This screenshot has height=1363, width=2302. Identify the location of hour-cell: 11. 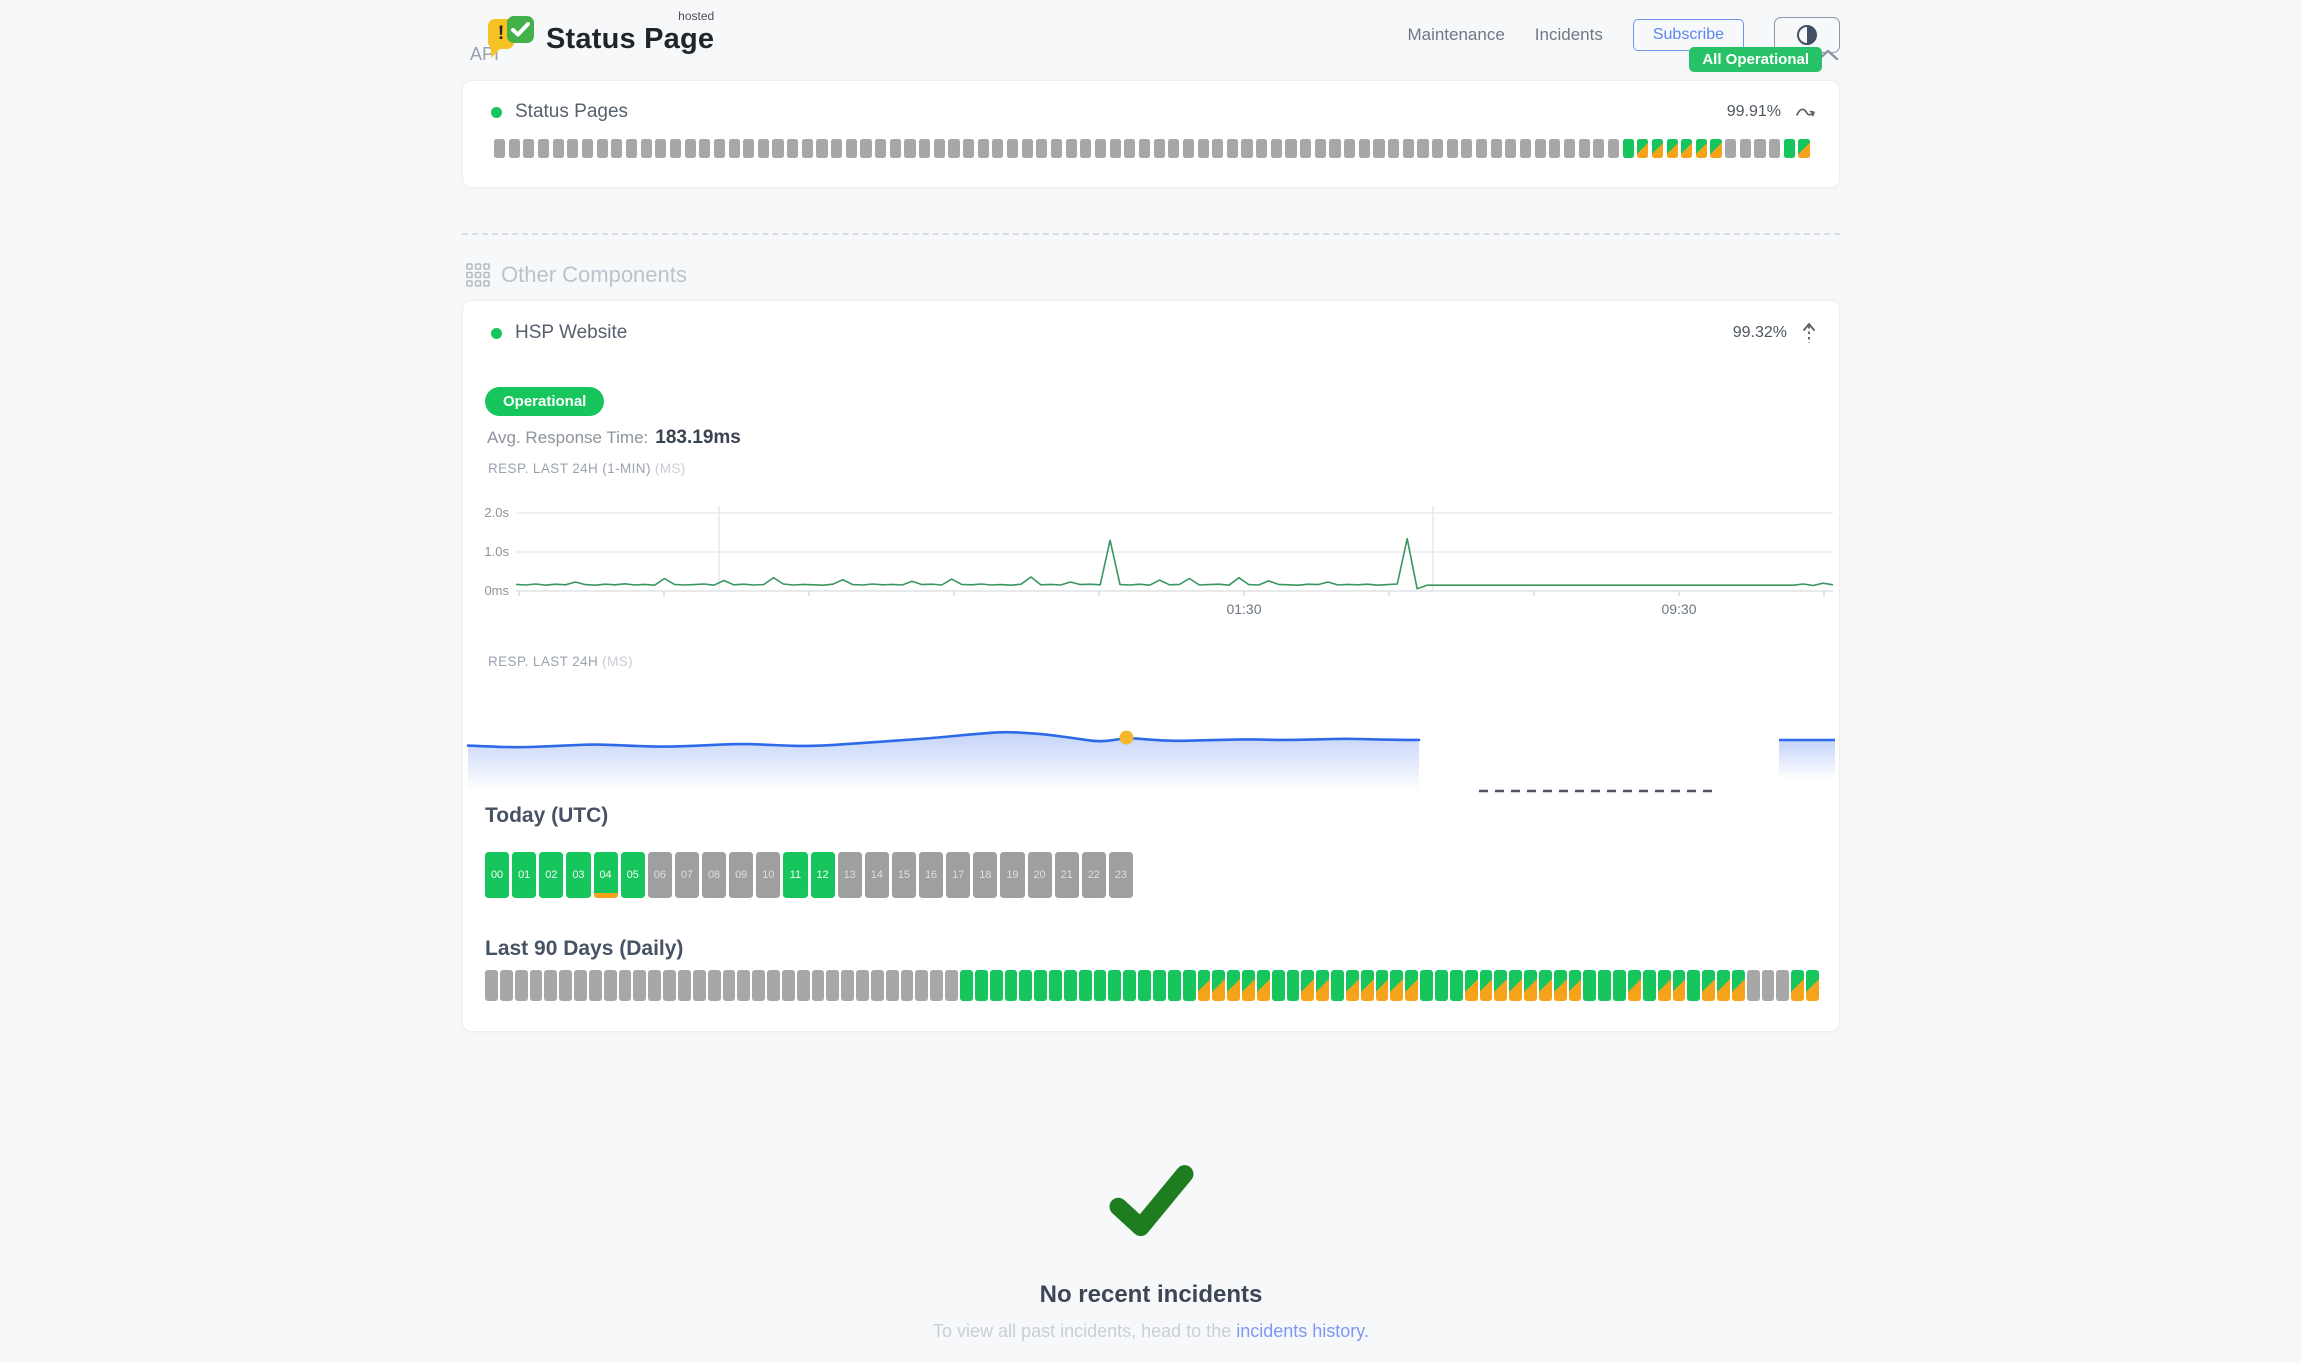
(795, 875).